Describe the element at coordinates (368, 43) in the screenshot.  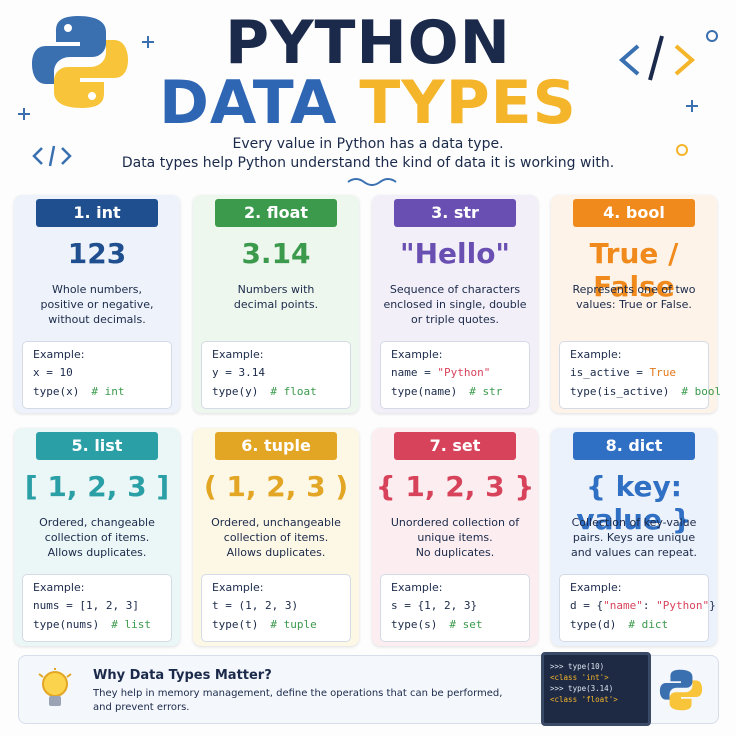
I see `title: PYTHON` at that location.